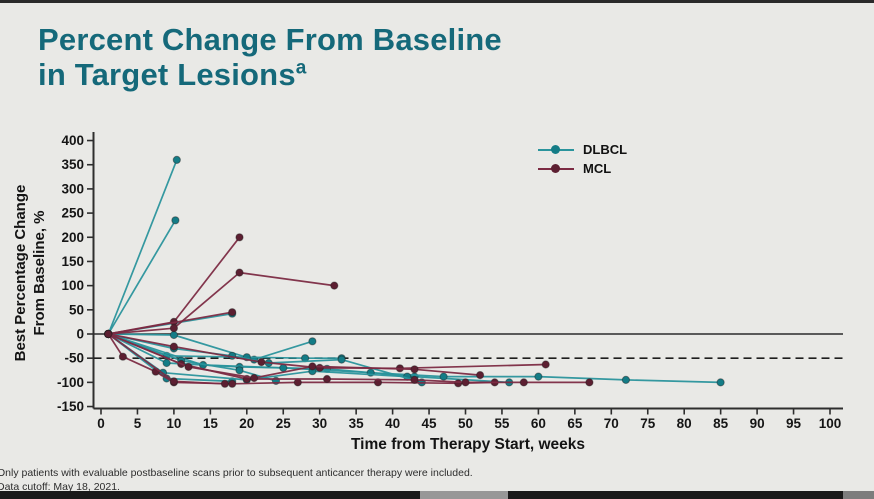 The width and height of the screenshot is (874, 499). Describe the element at coordinates (430, 423) in the screenshot. I see `axis-tick-label: 45` at that location.